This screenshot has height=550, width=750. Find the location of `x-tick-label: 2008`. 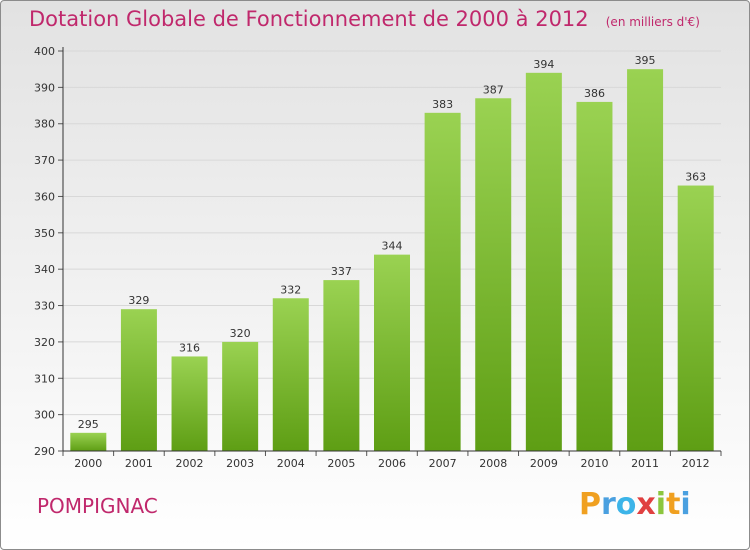

x-tick-label: 2008 is located at coordinates (493, 463).